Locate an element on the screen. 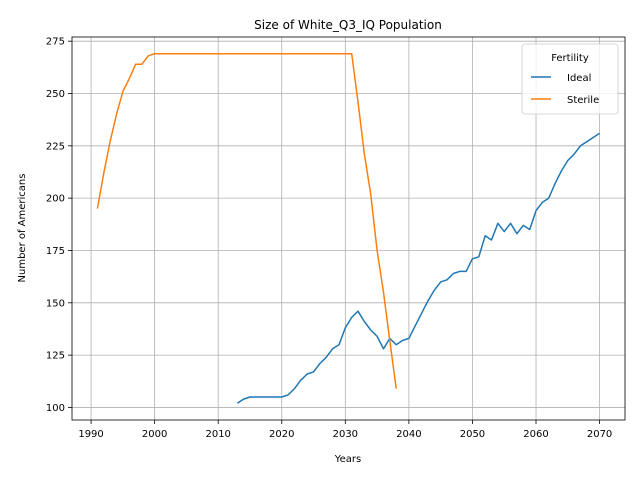  x-tick-label: 2030 is located at coordinates (345, 434).